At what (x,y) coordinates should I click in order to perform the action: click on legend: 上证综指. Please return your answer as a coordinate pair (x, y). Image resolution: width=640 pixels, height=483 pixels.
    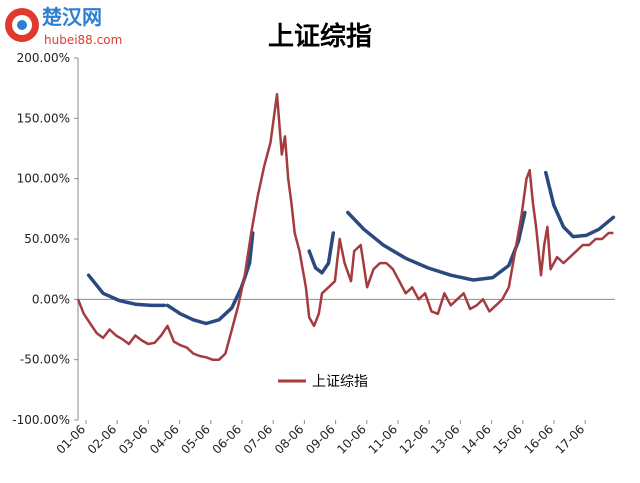
    Looking at the image, I should click on (323, 382).